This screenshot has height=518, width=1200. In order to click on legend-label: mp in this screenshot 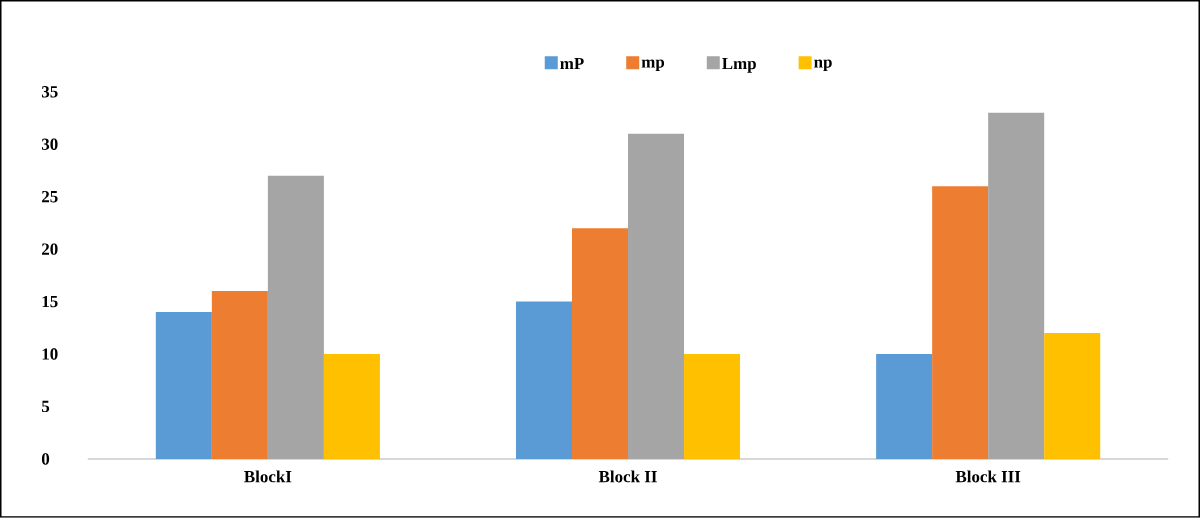, I will do `click(653, 65)`.